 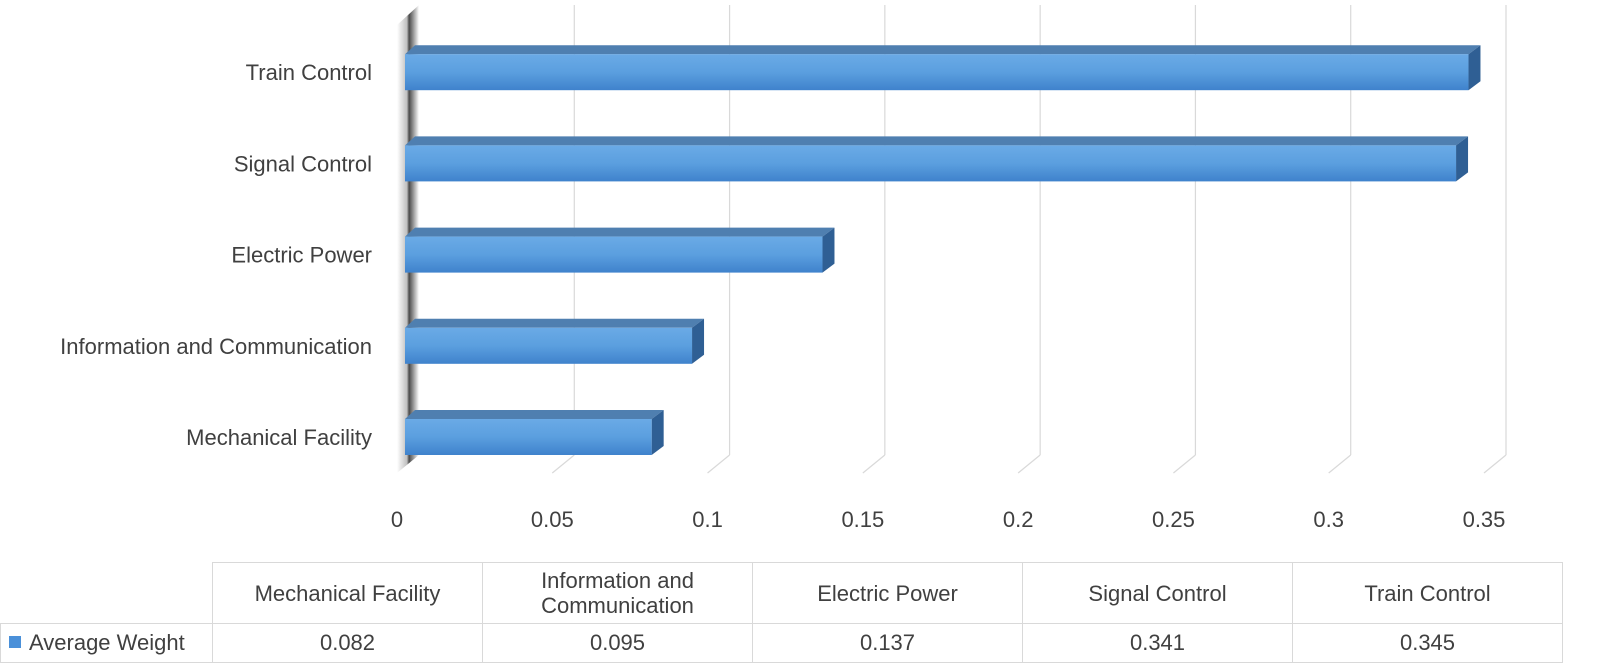 I want to click on table-header-signal-control: Signal Control, so click(x=1157, y=593).